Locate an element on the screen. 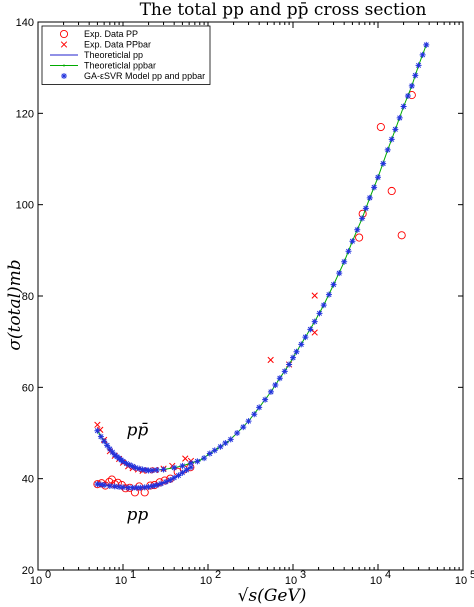  y-tick-label: 80 is located at coordinates (28, 297).